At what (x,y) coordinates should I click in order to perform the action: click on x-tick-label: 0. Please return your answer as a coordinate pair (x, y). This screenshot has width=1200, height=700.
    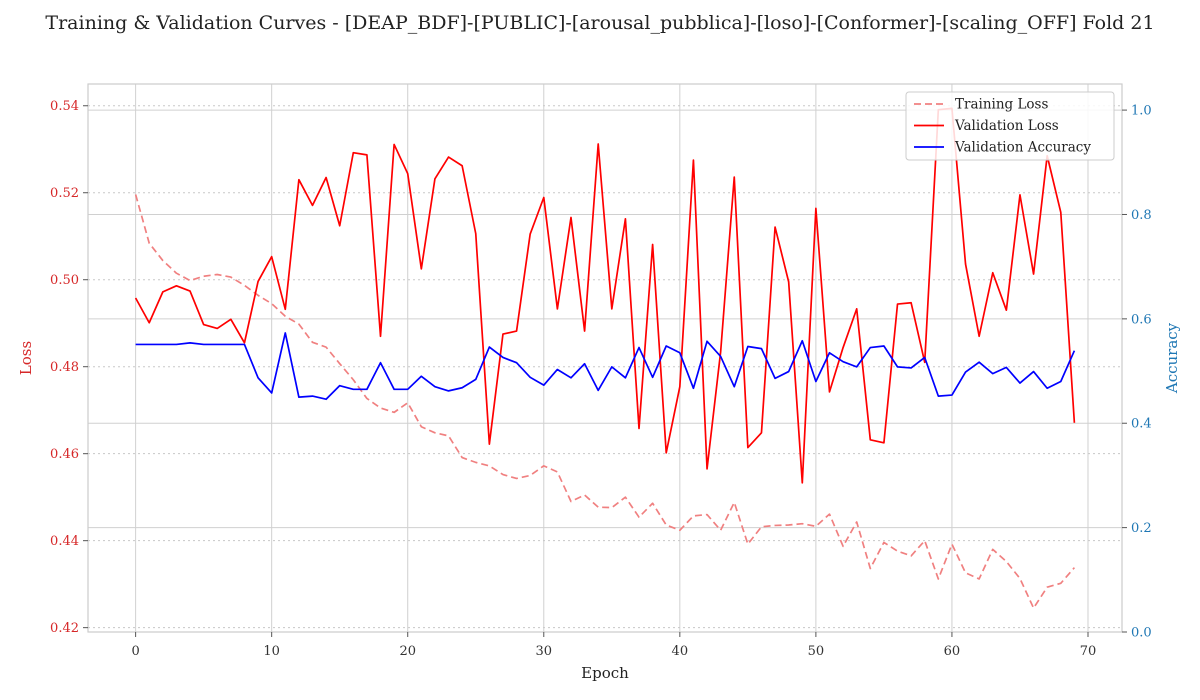
    Looking at the image, I should click on (135, 651).